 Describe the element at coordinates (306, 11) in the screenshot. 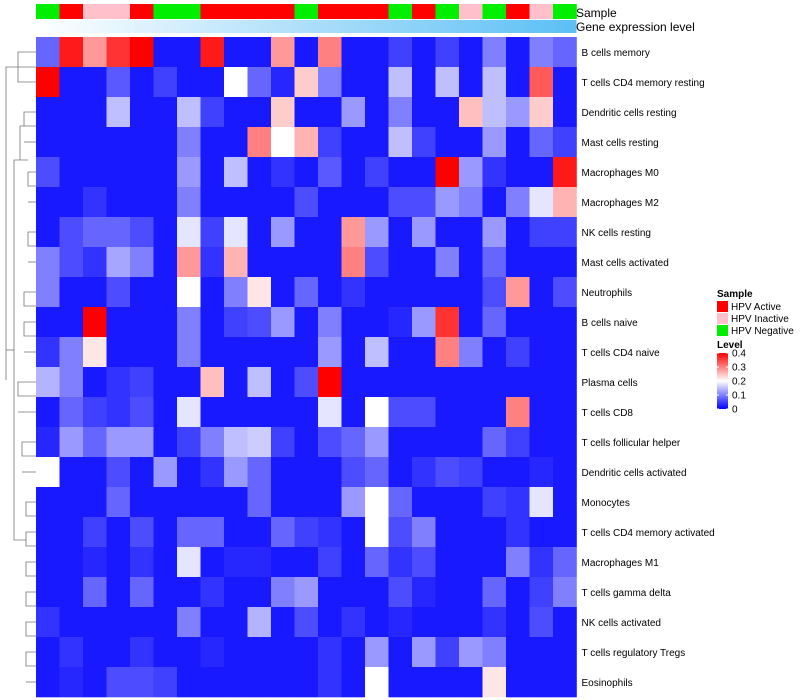

I see `sample-cell-negative` at that location.